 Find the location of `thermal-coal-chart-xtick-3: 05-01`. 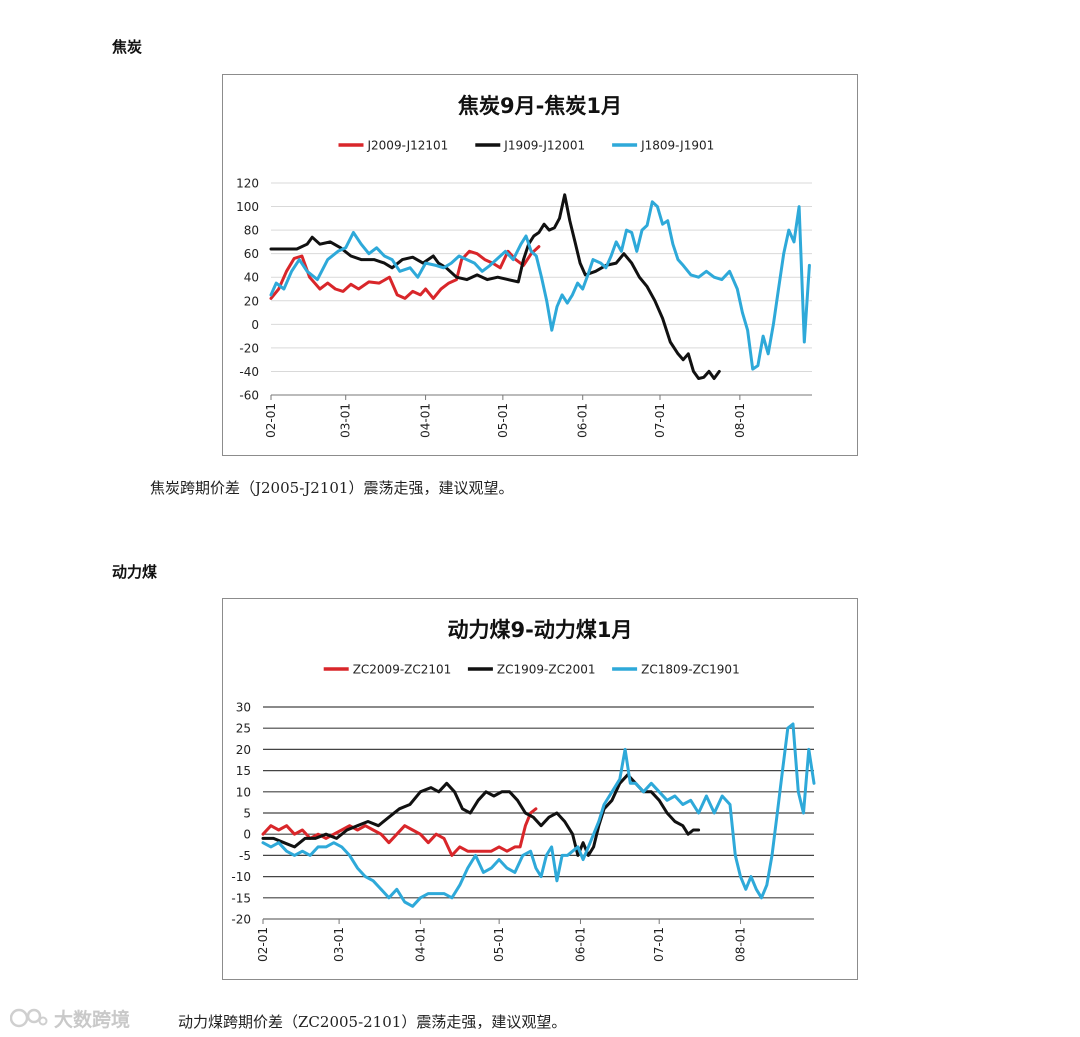

thermal-coal-chart-xtick-3: 05-01 is located at coordinates (499, 944).